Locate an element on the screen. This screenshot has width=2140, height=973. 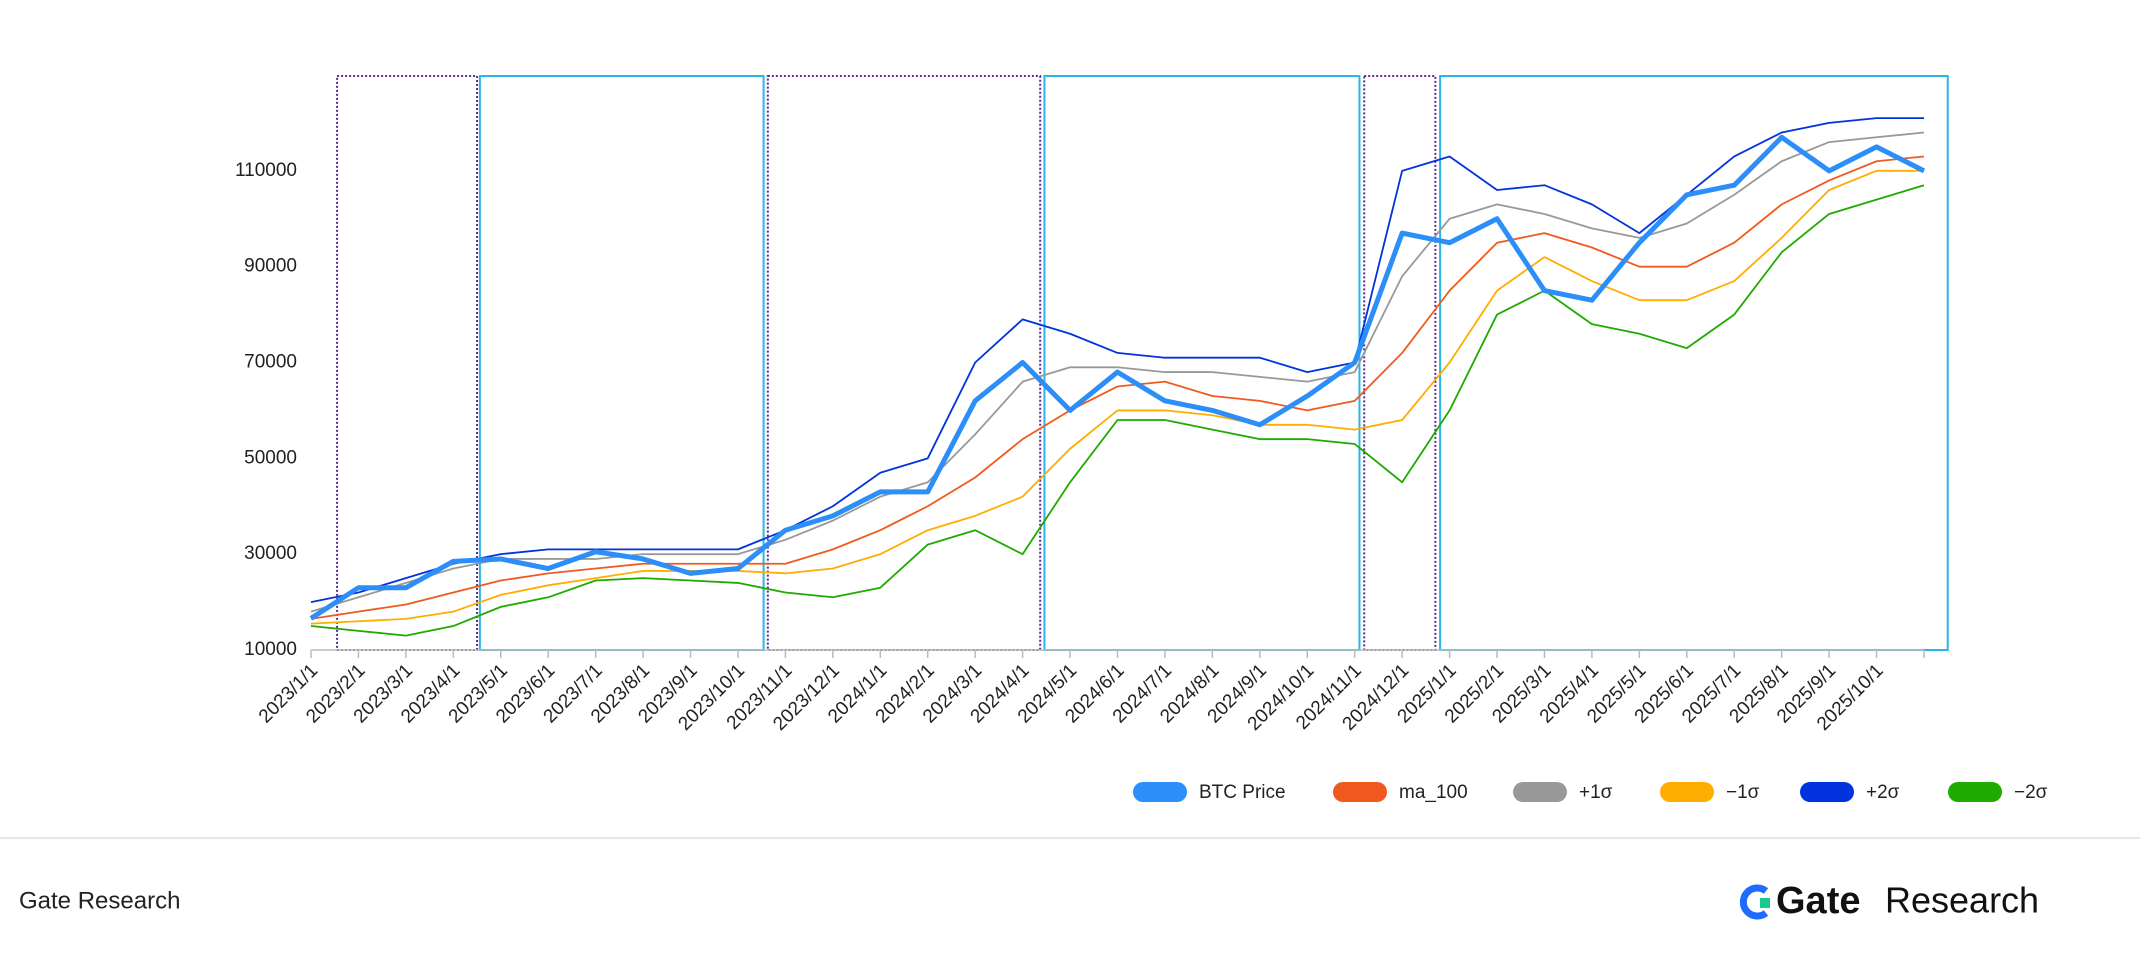
footer-text: Gate Research is located at coordinates (99, 900).